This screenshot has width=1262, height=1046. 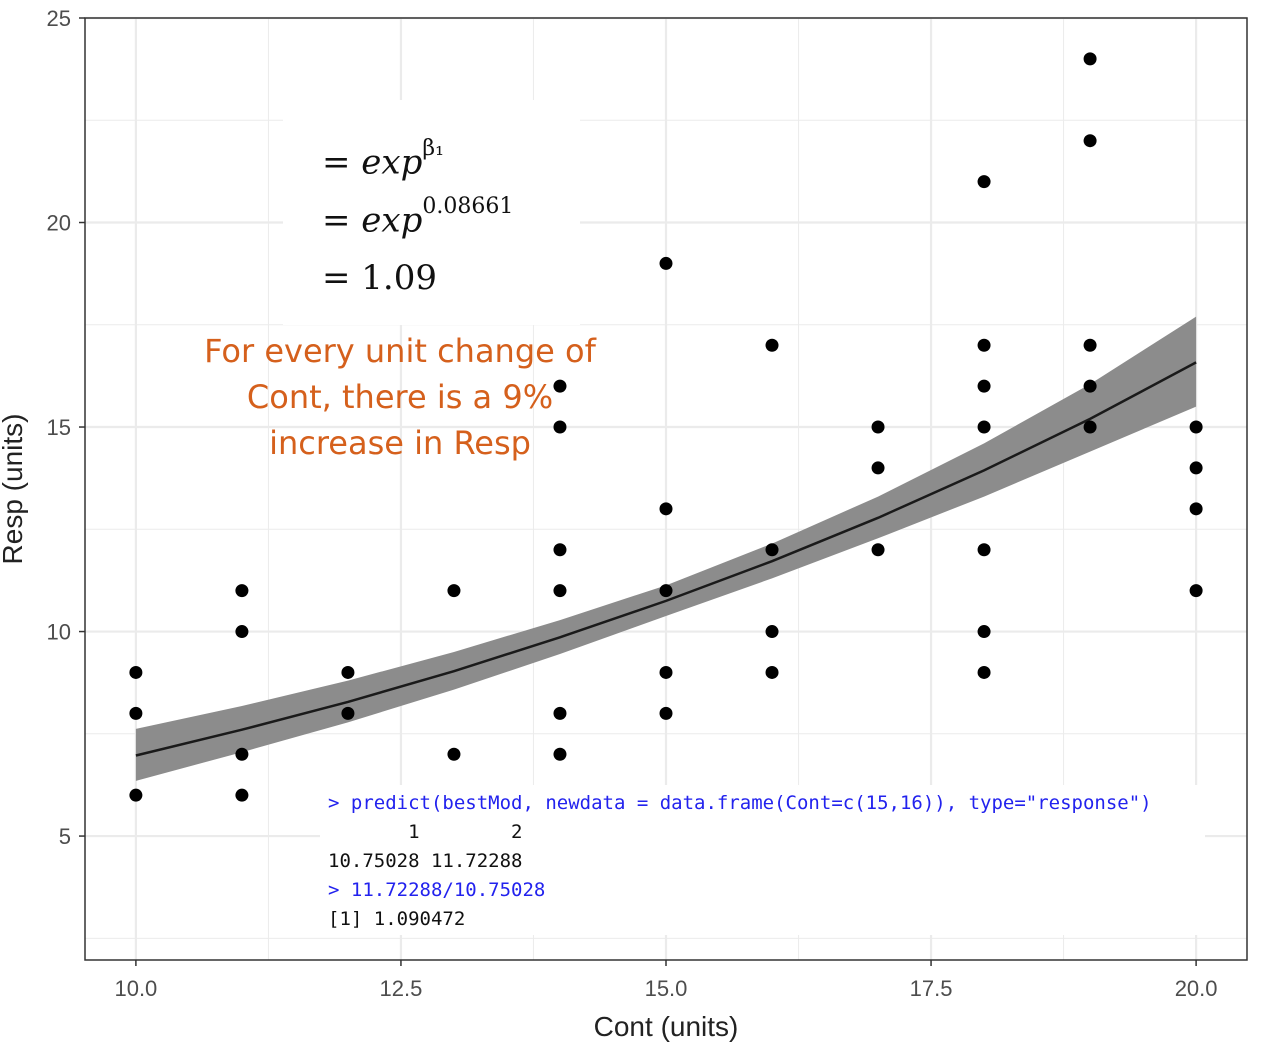 What do you see at coordinates (666, 988) in the screenshot?
I see `x-tick-label: 15.0` at bounding box center [666, 988].